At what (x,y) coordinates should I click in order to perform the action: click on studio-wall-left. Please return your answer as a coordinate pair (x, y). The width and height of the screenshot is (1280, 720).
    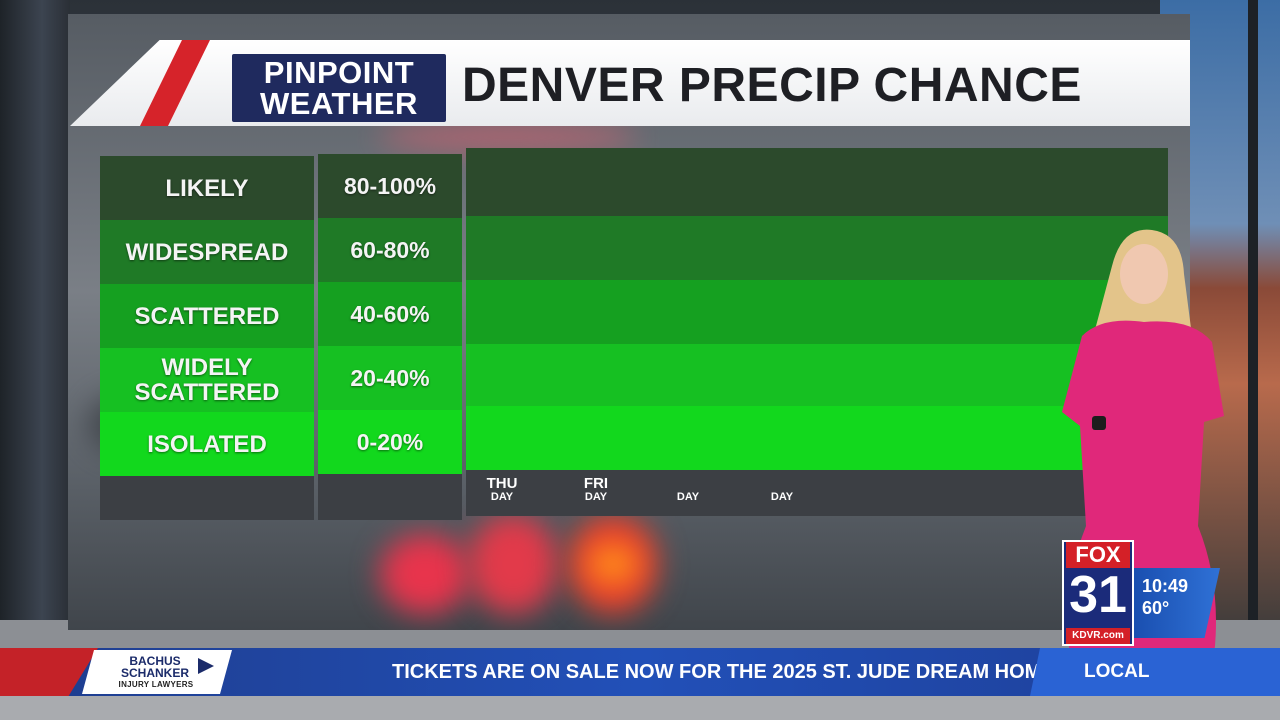
    Looking at the image, I should click on (35, 320).